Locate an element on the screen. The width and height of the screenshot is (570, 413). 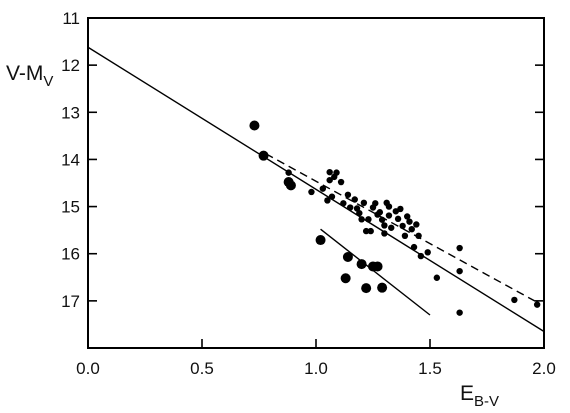
y-axis-label-sub: V is located at coordinates (48, 81).